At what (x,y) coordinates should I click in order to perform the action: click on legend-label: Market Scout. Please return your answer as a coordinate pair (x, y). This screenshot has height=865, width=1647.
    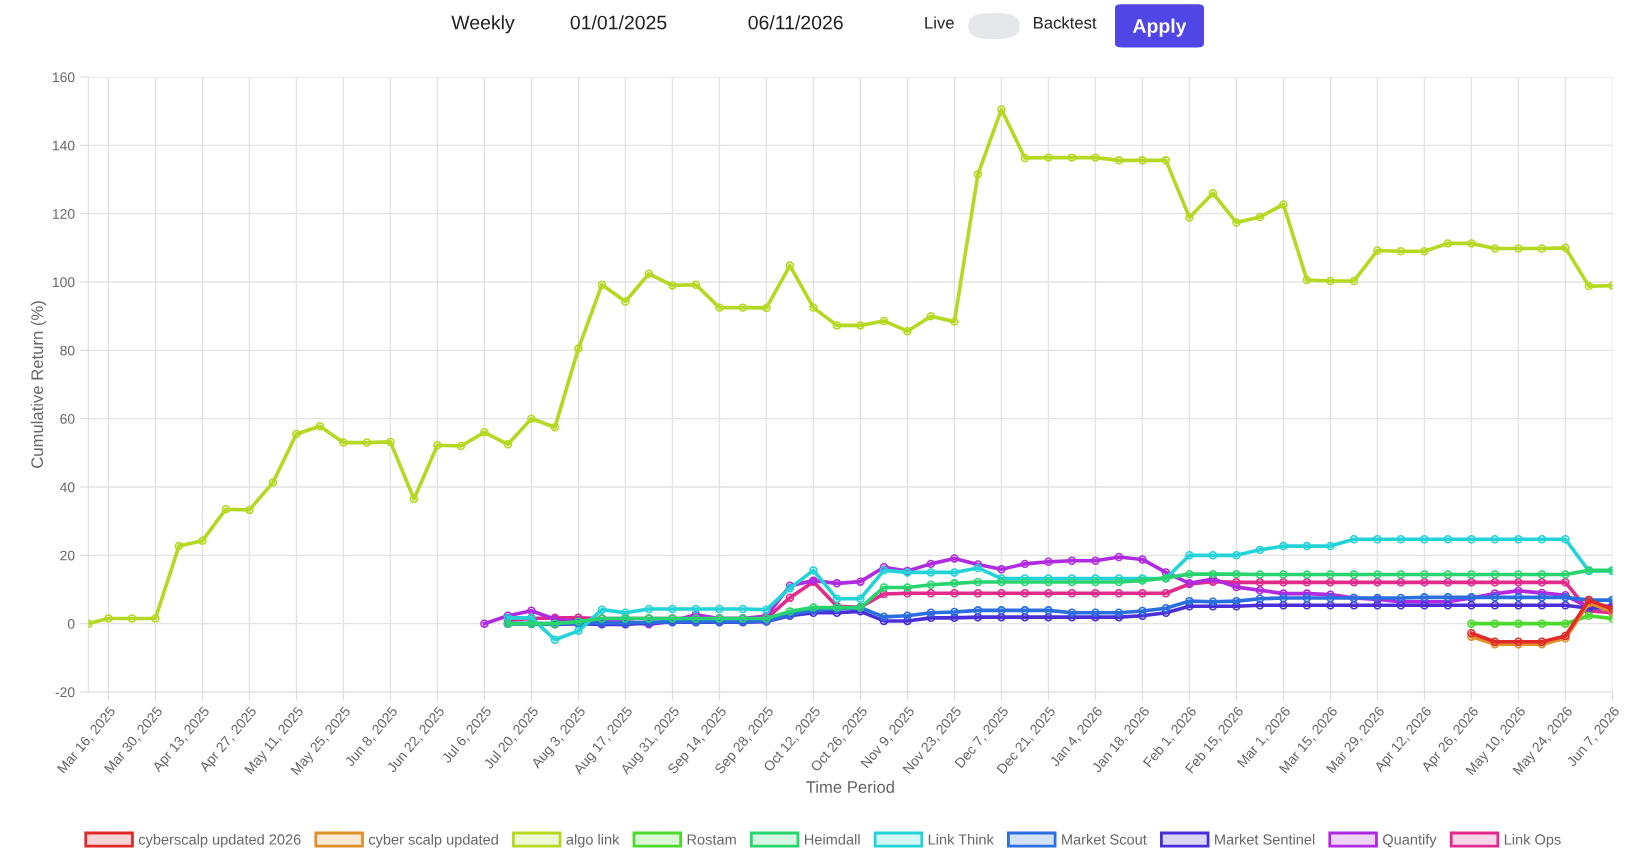
    Looking at the image, I should click on (1104, 839).